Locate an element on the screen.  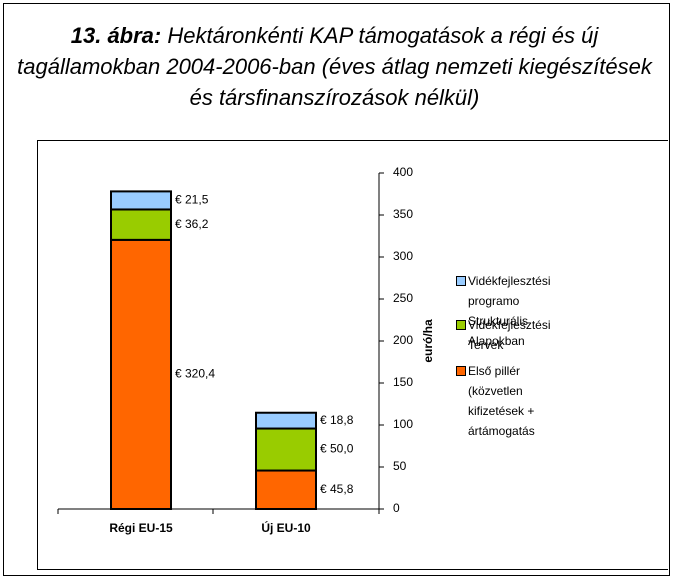
legend-label: Vidékfejlesztési Tervek is located at coordinates (509, 335).